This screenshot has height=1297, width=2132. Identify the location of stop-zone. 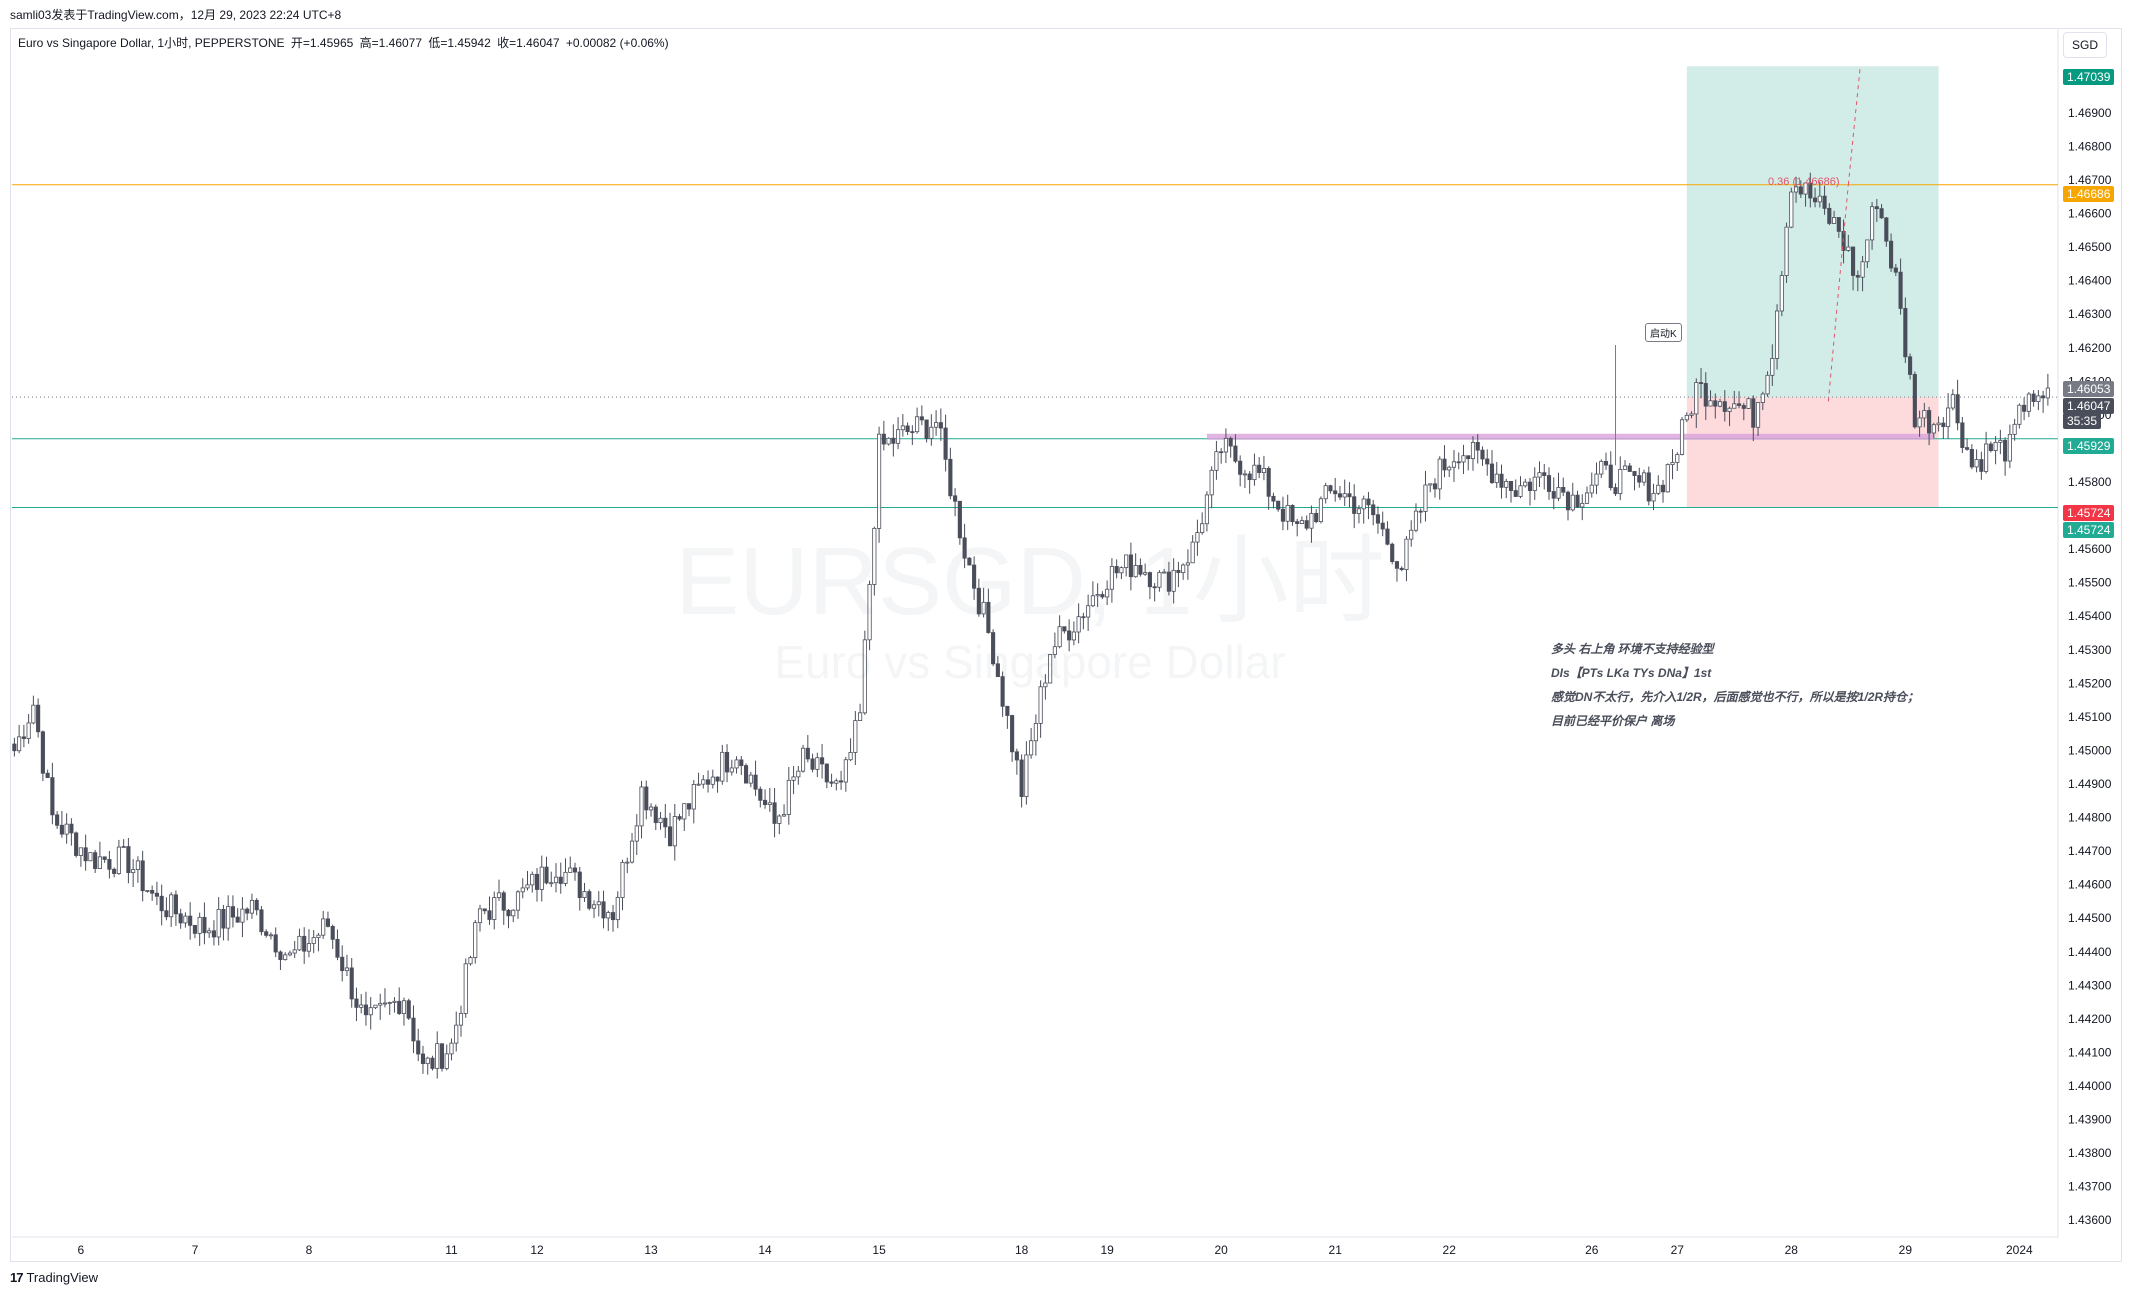
(1812, 452).